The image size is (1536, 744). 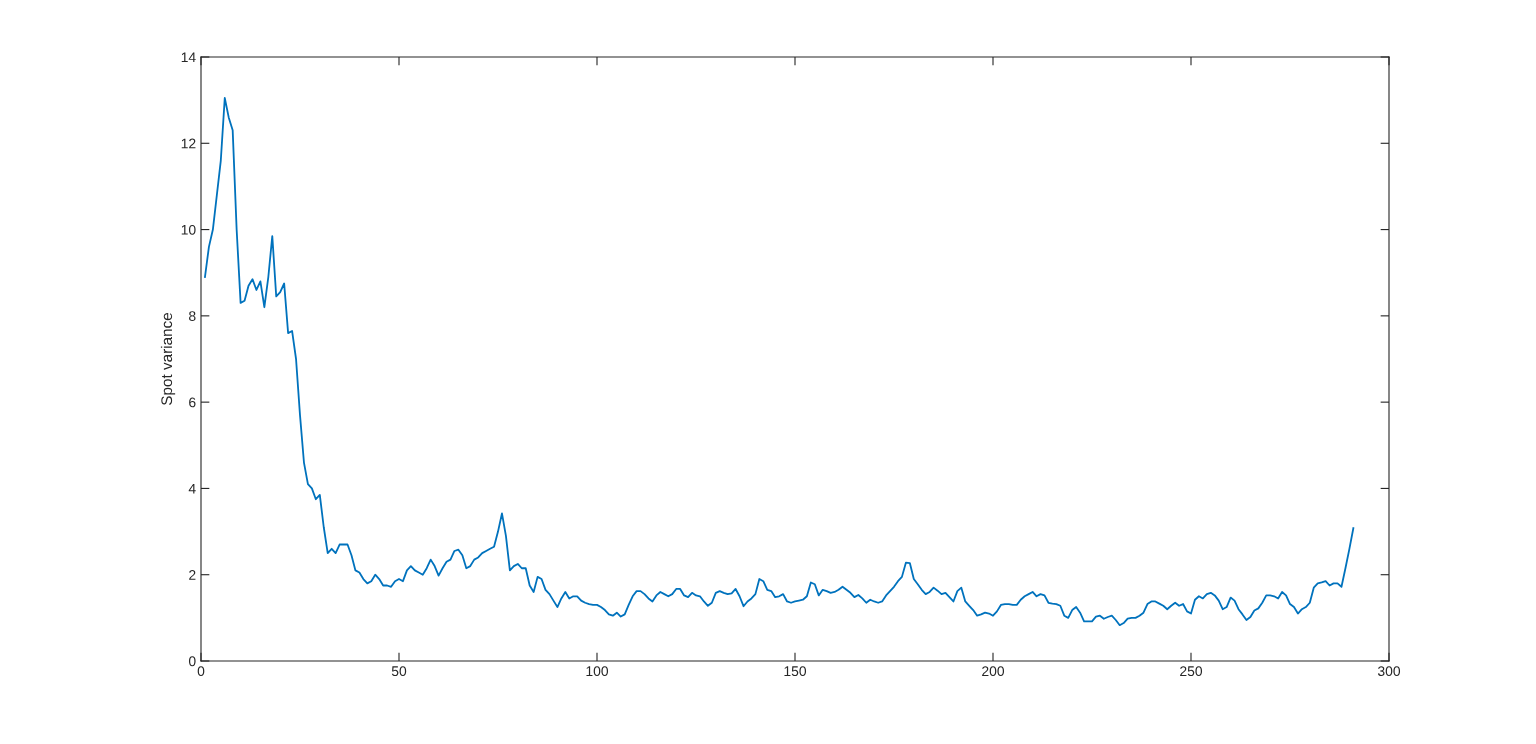 I want to click on x-tick-label: 50, so click(x=399, y=671).